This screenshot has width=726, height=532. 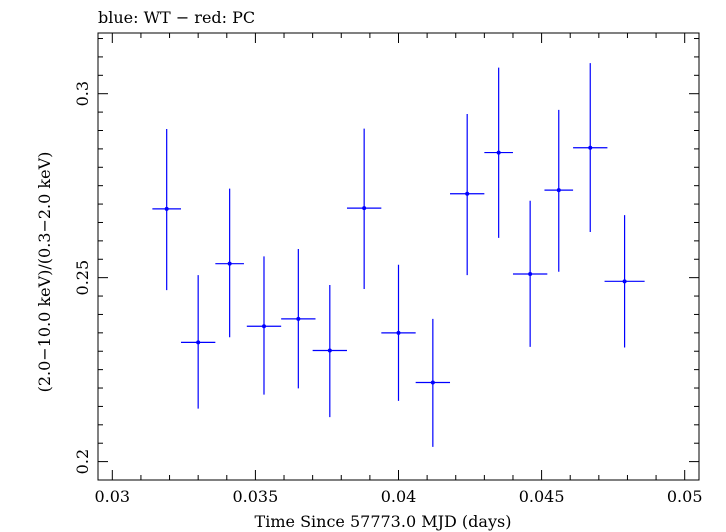 What do you see at coordinates (255, 496) in the screenshot?
I see `x-tick-label: 0.035` at bounding box center [255, 496].